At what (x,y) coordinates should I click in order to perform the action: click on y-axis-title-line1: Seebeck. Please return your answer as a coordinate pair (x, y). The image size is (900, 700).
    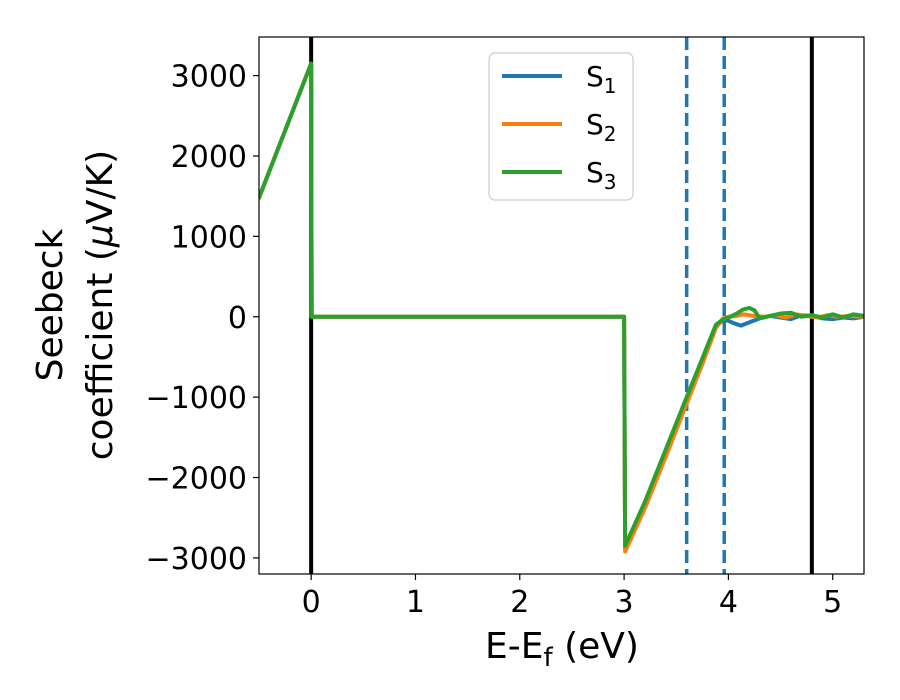
    Looking at the image, I should click on (50, 304).